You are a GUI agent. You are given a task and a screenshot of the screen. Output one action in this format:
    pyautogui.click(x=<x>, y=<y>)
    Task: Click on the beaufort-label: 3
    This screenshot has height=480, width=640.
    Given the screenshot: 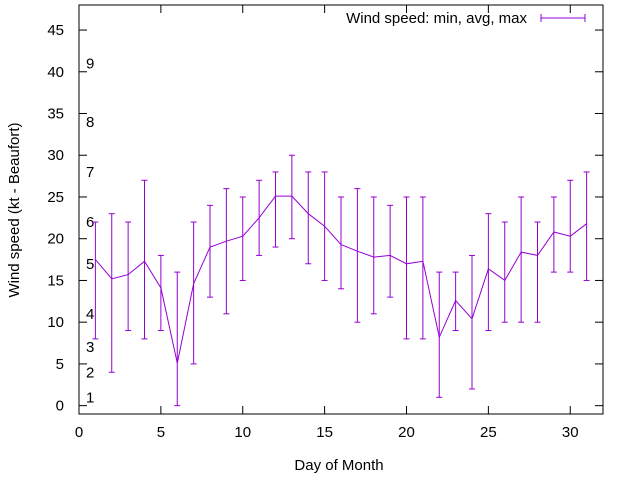 What is the action you would take?
    pyautogui.click(x=90, y=347)
    